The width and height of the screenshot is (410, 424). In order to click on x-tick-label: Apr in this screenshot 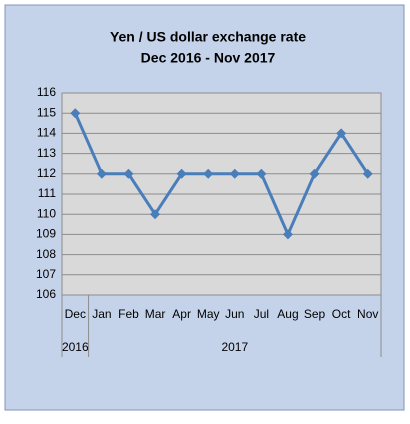, I will do `click(181, 314)`.